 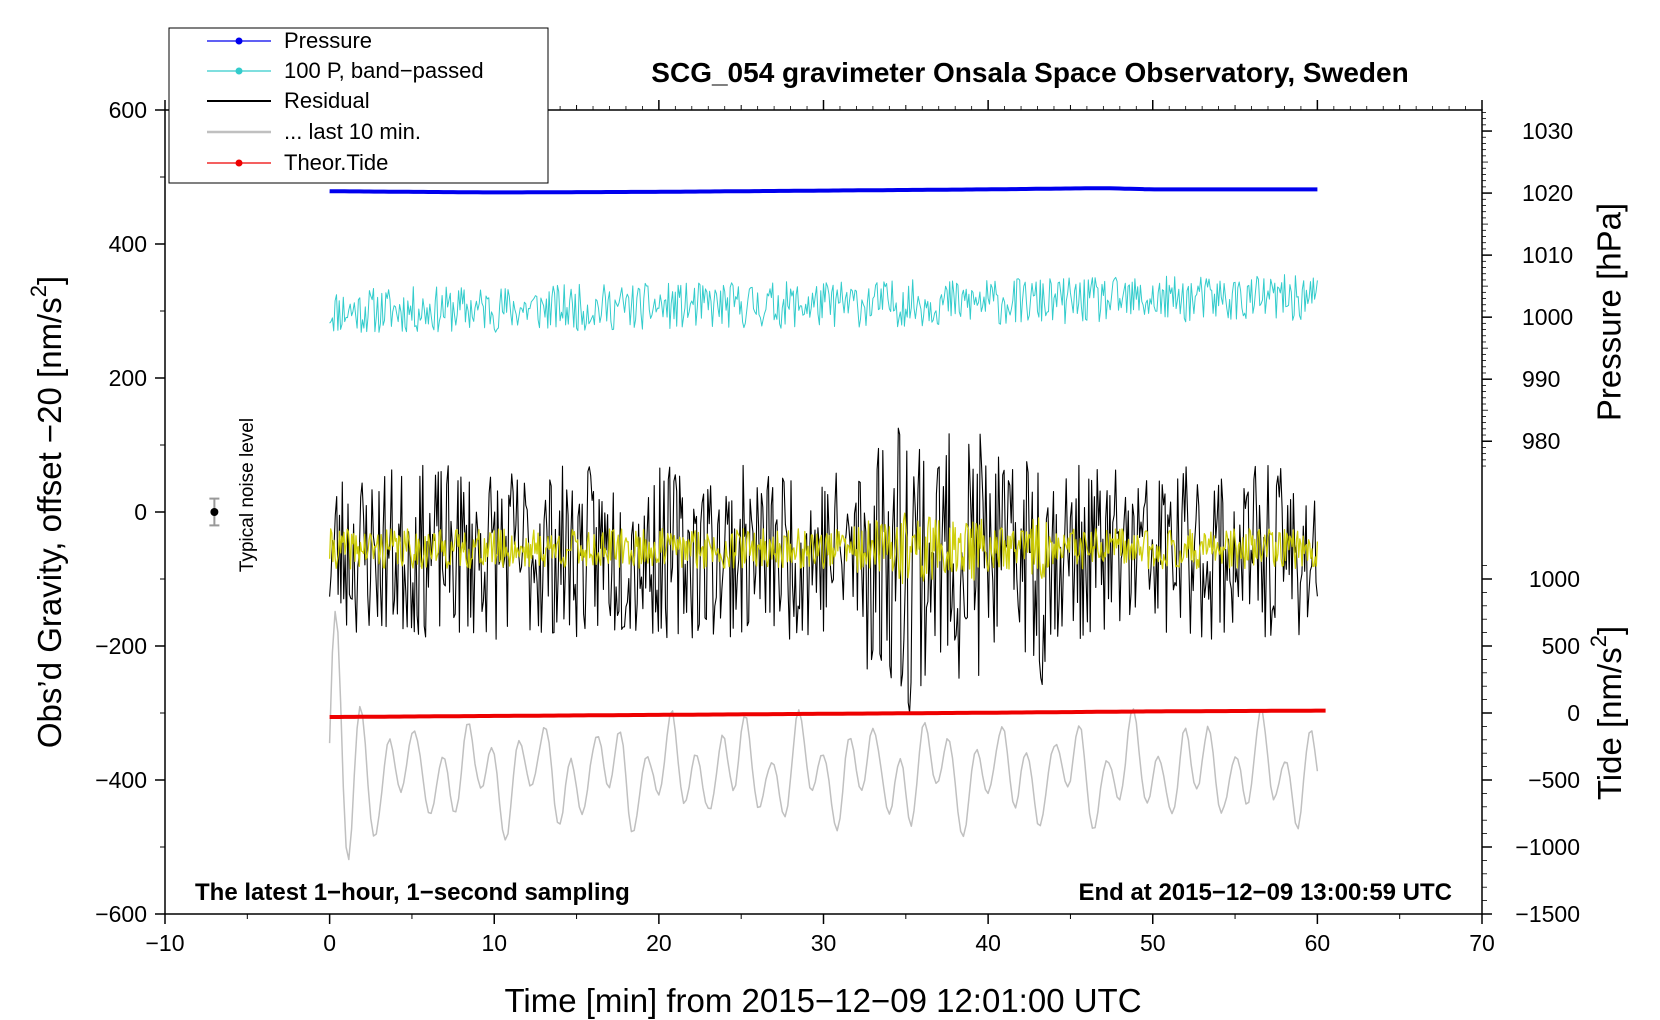 I want to click on pressure-tick-label: 1030, so click(x=1547, y=131).